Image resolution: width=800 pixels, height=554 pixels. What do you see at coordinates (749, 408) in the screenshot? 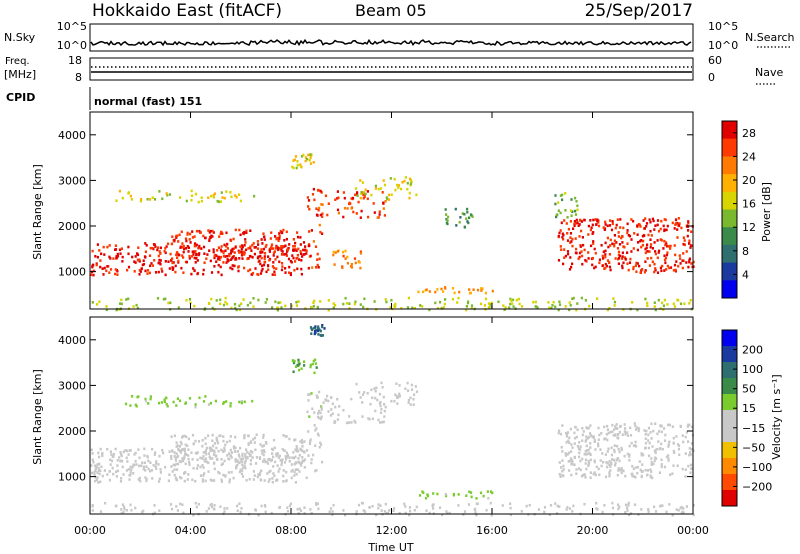
I see `colorbar-tick-label: 15` at bounding box center [749, 408].